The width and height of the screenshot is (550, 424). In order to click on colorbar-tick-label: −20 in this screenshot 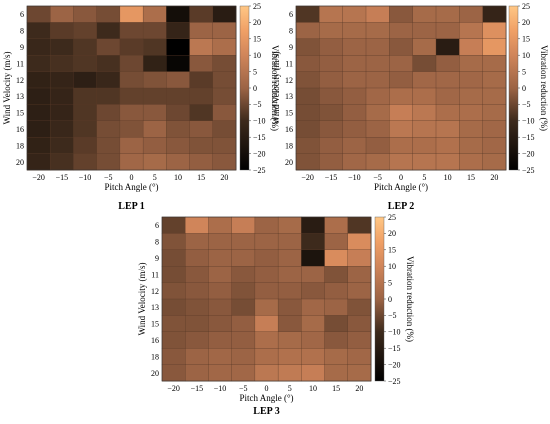, I will do `click(394, 364)`.